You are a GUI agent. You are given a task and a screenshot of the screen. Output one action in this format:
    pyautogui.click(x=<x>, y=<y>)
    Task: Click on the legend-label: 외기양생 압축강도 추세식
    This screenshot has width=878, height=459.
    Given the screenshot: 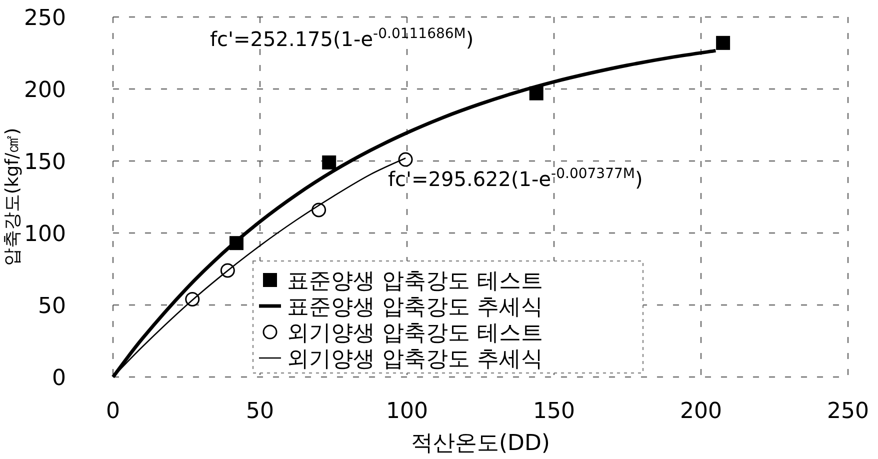 What is the action you would take?
    pyautogui.click(x=415, y=359)
    